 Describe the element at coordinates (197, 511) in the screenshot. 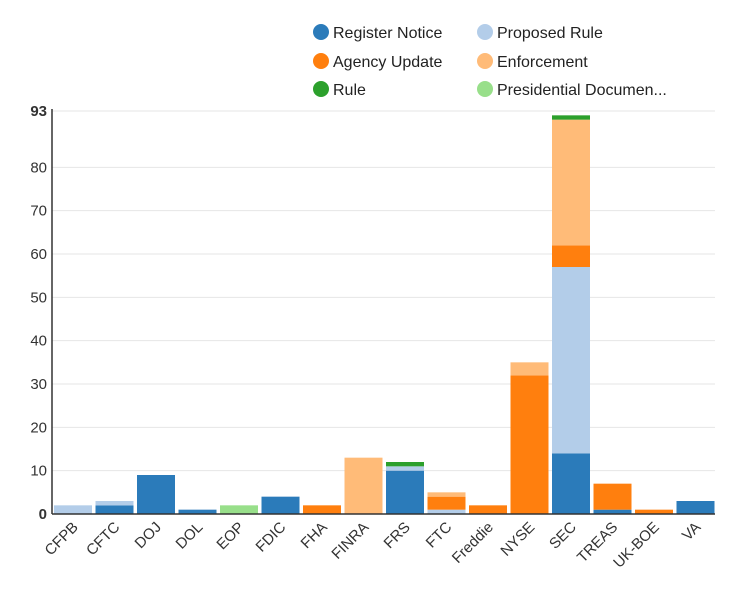

I see `bar-dol-register-notice` at that location.